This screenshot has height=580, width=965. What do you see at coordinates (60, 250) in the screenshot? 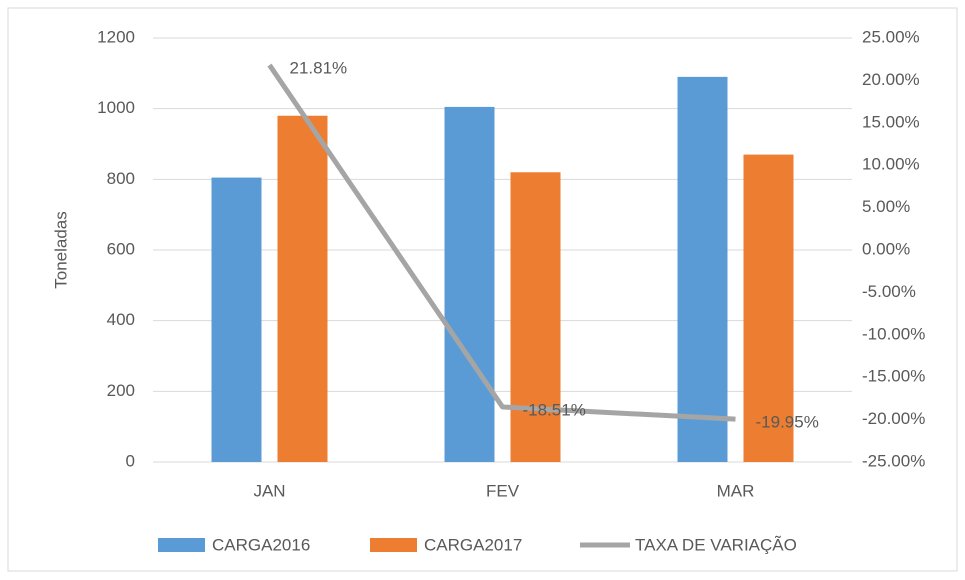
I see `y-axis-title: Toneladas` at bounding box center [60, 250].